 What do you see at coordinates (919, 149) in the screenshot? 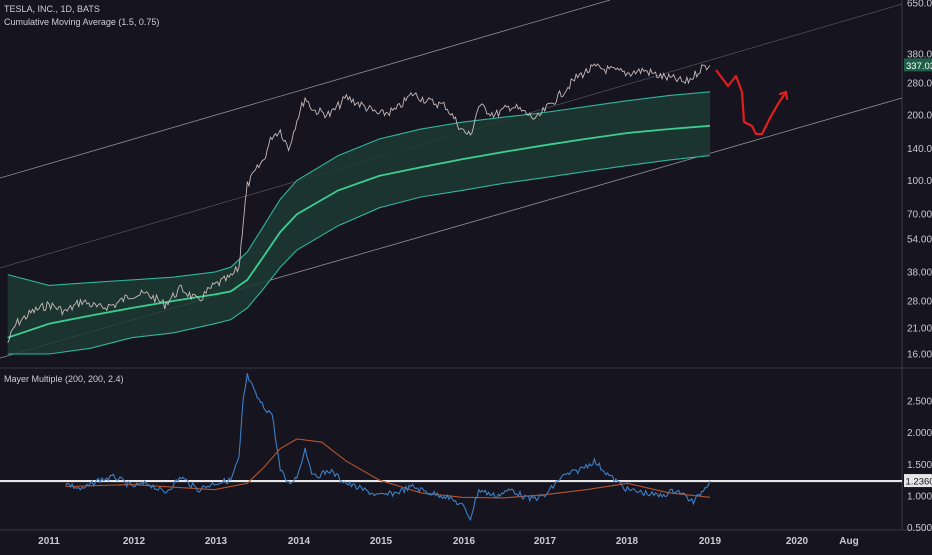
I see `price-tick-label: 140.00` at bounding box center [919, 149].